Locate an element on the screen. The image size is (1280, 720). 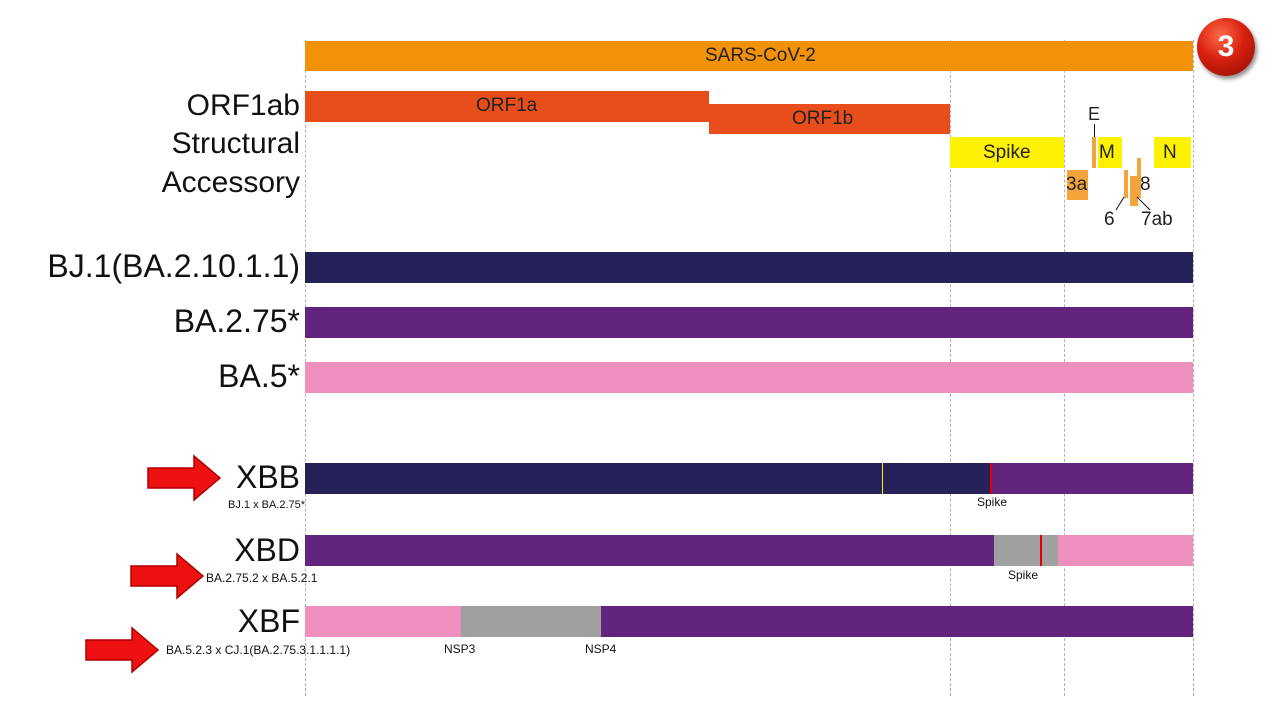
xbb-parents: BJ.1 x BA.2.75* is located at coordinates (267, 505).